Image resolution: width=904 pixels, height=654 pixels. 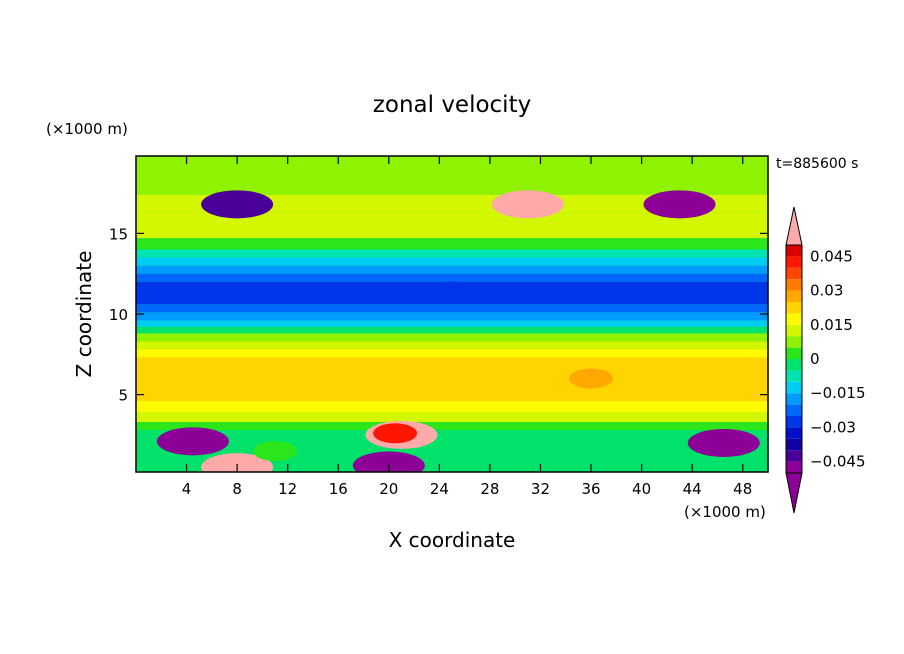 I want to click on x-tick-label: 44, so click(x=692, y=489).